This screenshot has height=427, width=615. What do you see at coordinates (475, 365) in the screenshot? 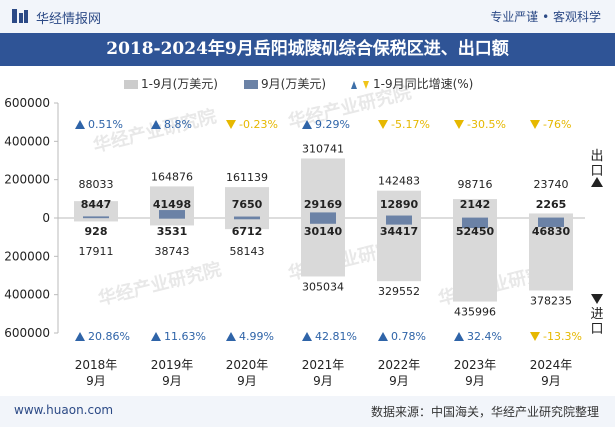
I see `x-tick-label-year: 2023年` at bounding box center [475, 365].